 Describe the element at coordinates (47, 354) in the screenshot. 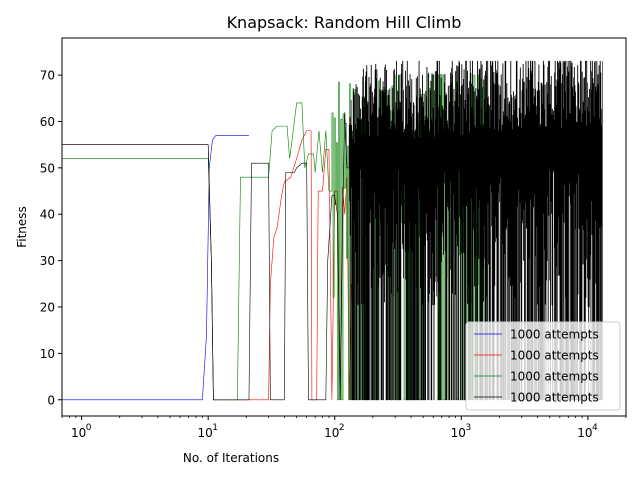

I see `y-tick-label: 10` at that location.